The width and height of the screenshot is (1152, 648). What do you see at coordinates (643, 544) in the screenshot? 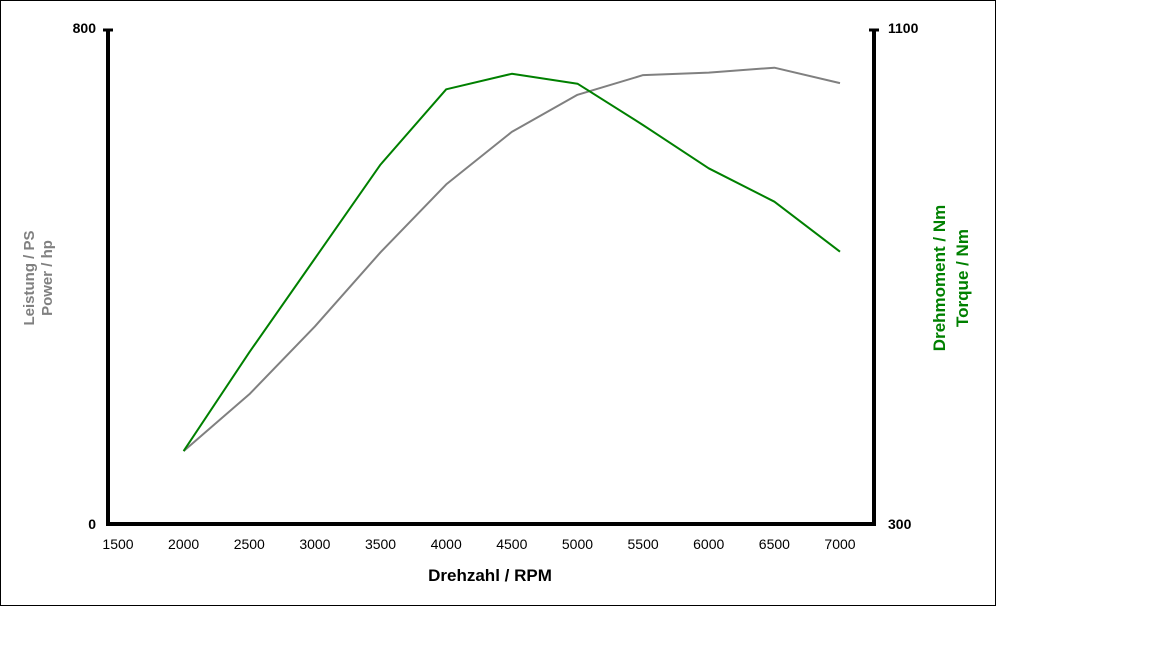
I see `x-tick-label: 5500` at bounding box center [643, 544].